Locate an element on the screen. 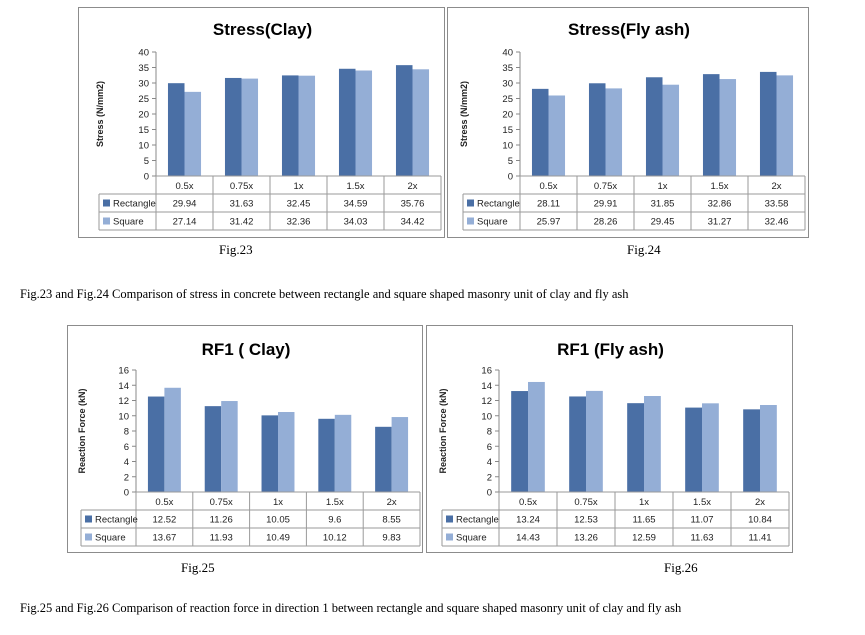 This screenshot has width=865, height=635. data-label: 11.41 is located at coordinates (759, 538).